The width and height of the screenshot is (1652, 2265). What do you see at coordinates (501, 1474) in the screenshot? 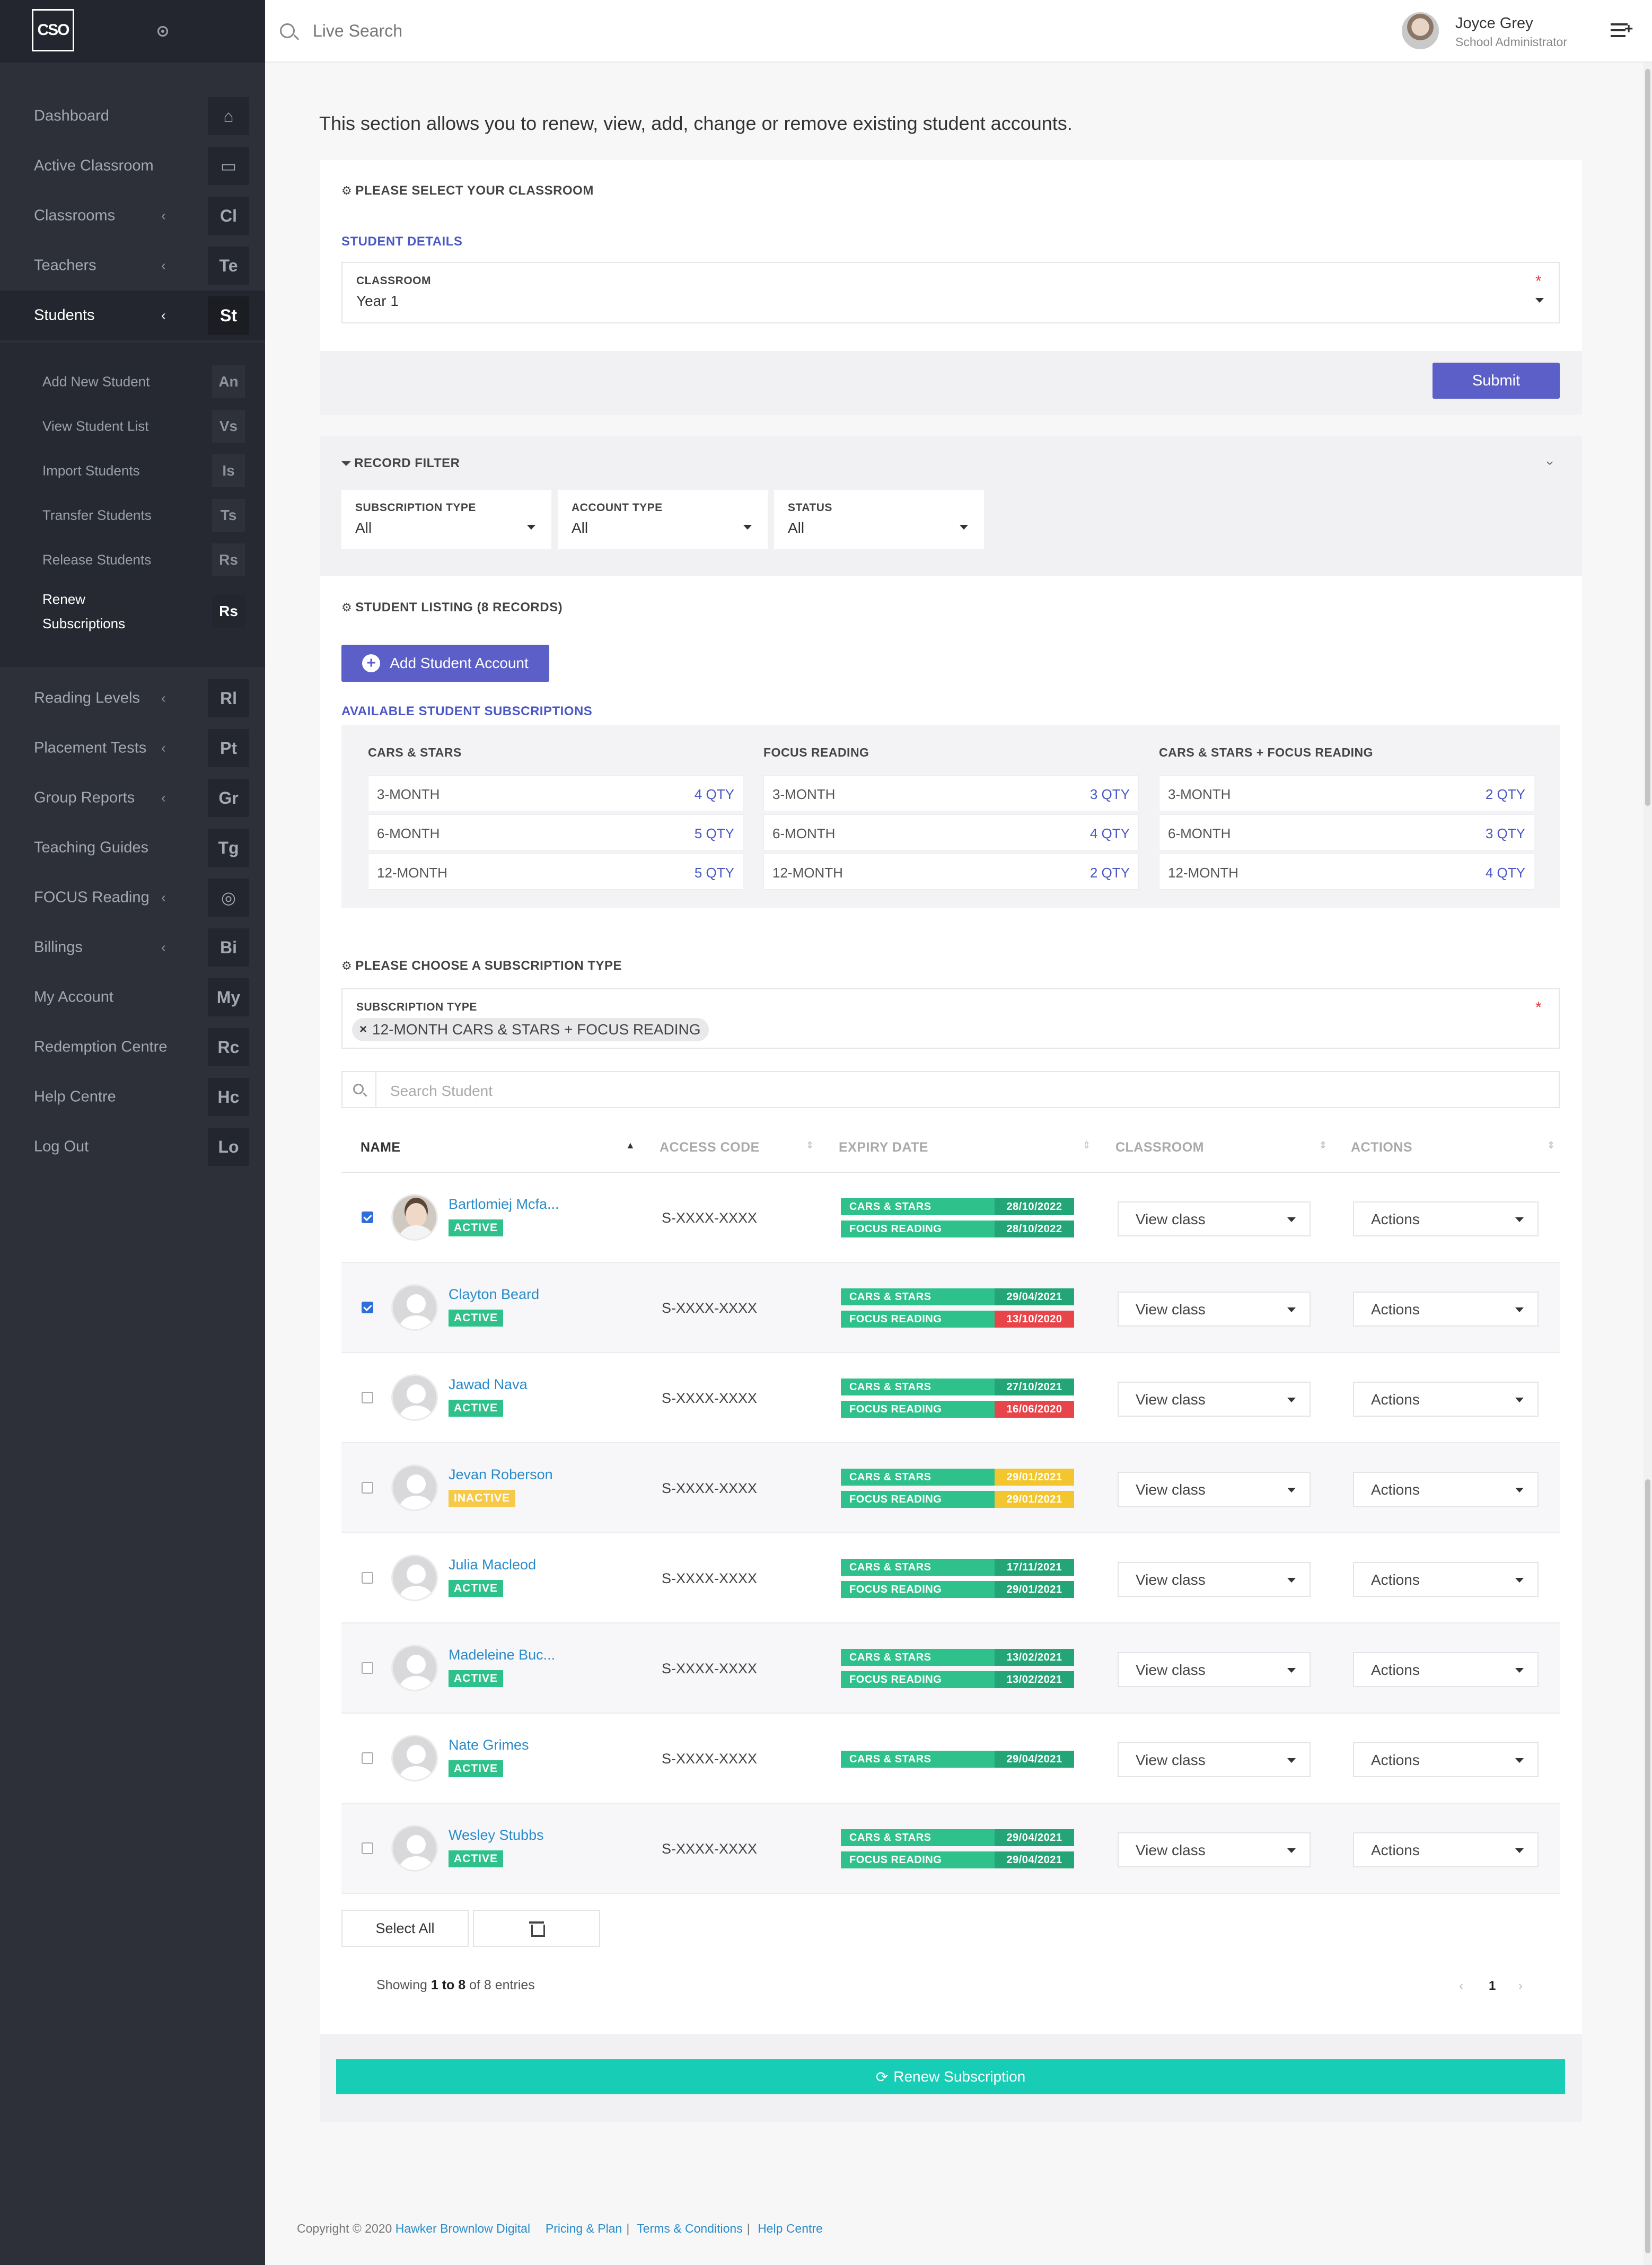
I see `student-name-link: Jevan Roberson` at bounding box center [501, 1474].